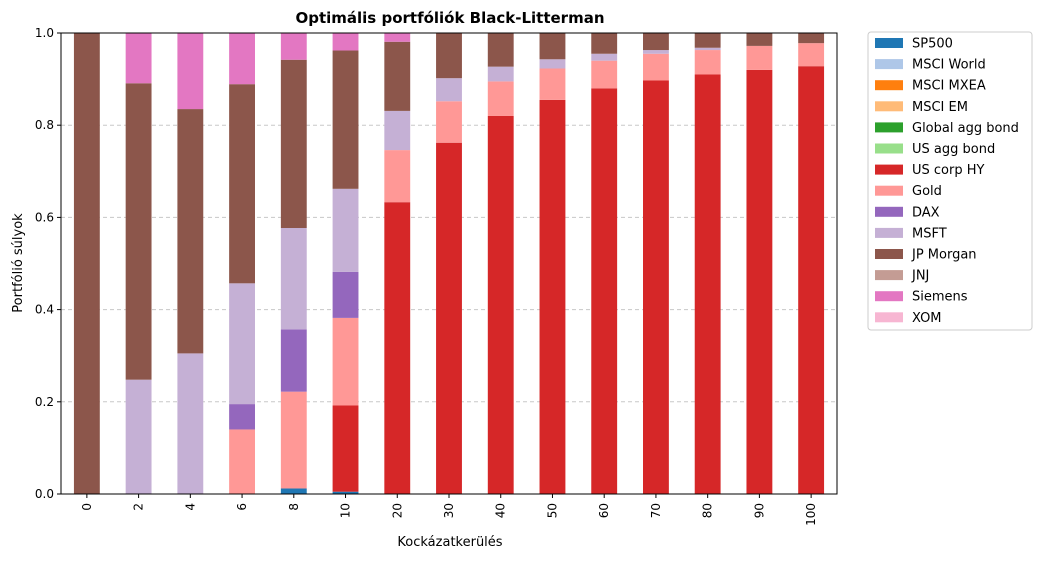 This screenshot has height=564, width=1042. I want to click on legend-label: MSCI MXEA, so click(949, 86).